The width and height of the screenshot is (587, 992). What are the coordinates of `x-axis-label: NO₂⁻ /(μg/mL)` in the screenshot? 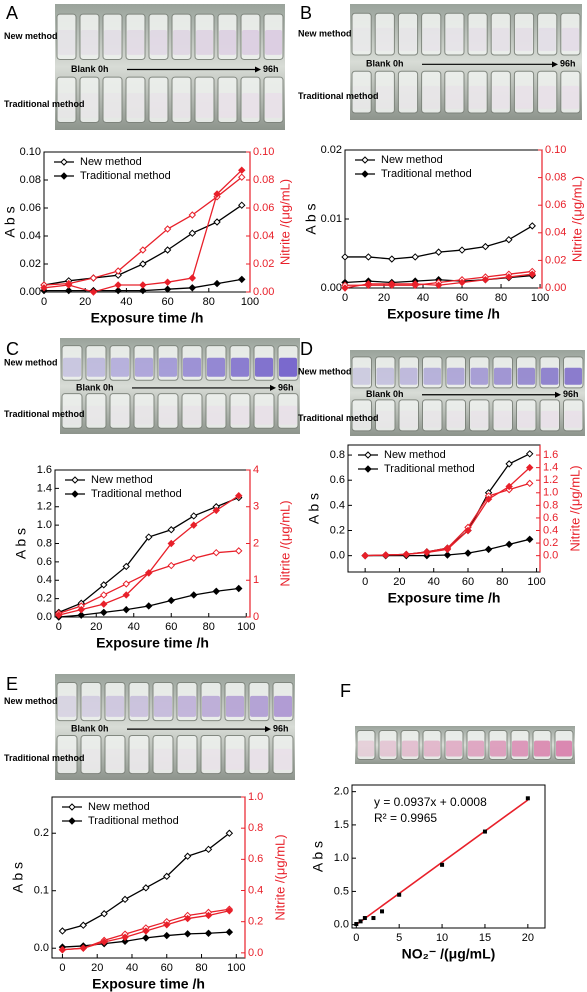 It's located at (449, 954).